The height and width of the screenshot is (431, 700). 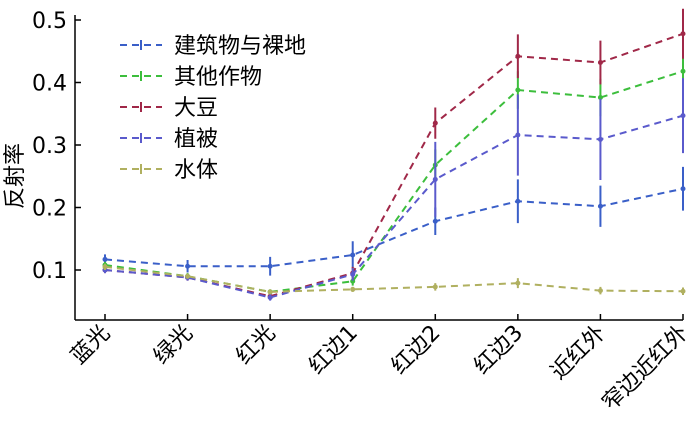 What do you see at coordinates (90, 345) in the screenshot?
I see `x-tick-label: 蓝光` at bounding box center [90, 345].